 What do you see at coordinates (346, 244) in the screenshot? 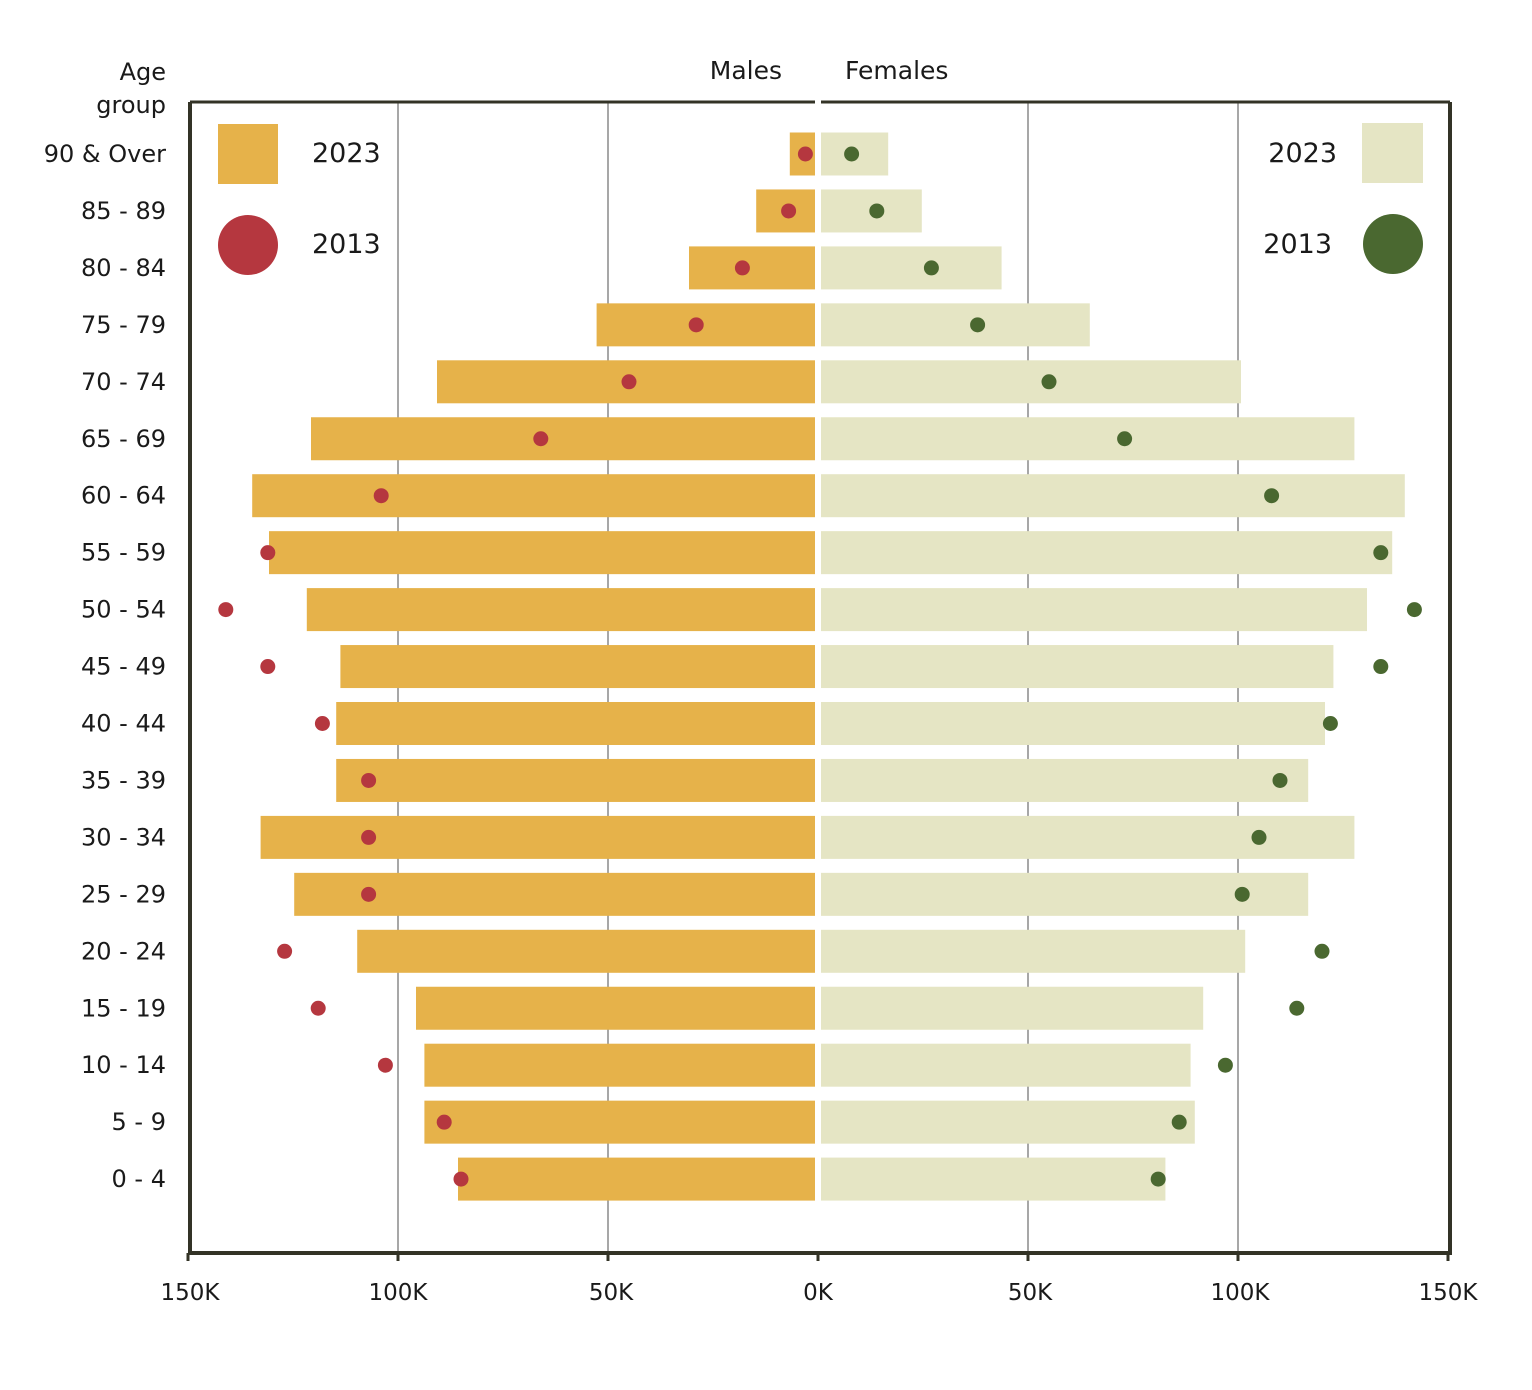
I see `legend-male-2013-label: 2013` at bounding box center [346, 244].